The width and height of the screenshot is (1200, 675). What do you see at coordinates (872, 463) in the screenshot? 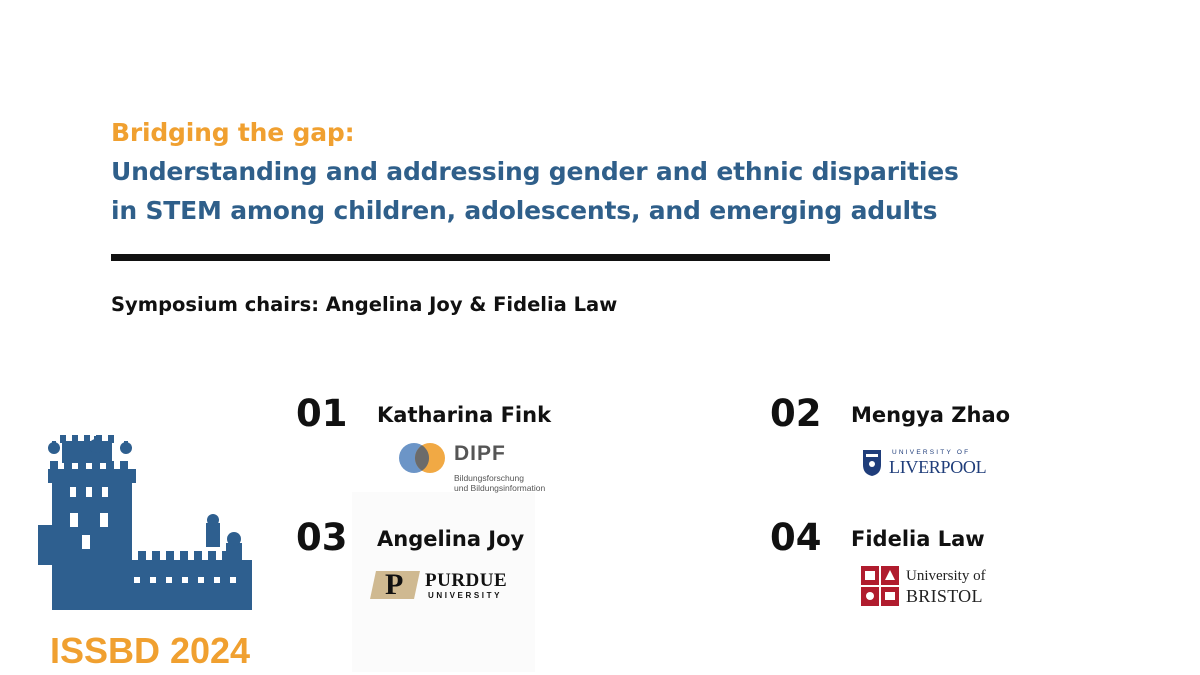
I see `liverpool-crest-icon` at bounding box center [872, 463].